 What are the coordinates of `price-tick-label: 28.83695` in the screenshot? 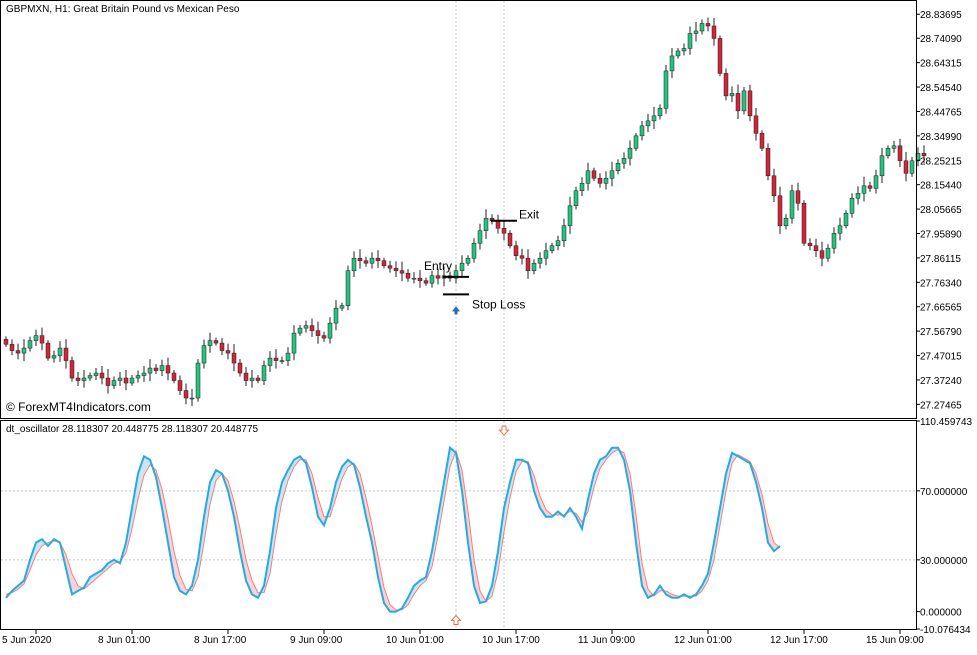 It's located at (941, 15).